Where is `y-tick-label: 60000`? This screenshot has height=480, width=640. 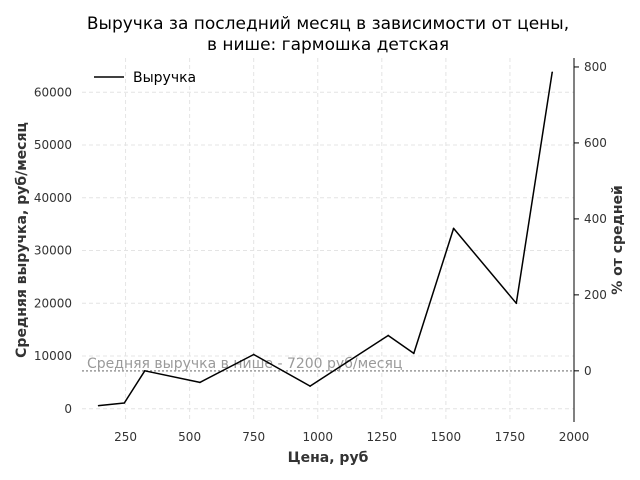 y-tick-label: 60000 is located at coordinates (53, 92).